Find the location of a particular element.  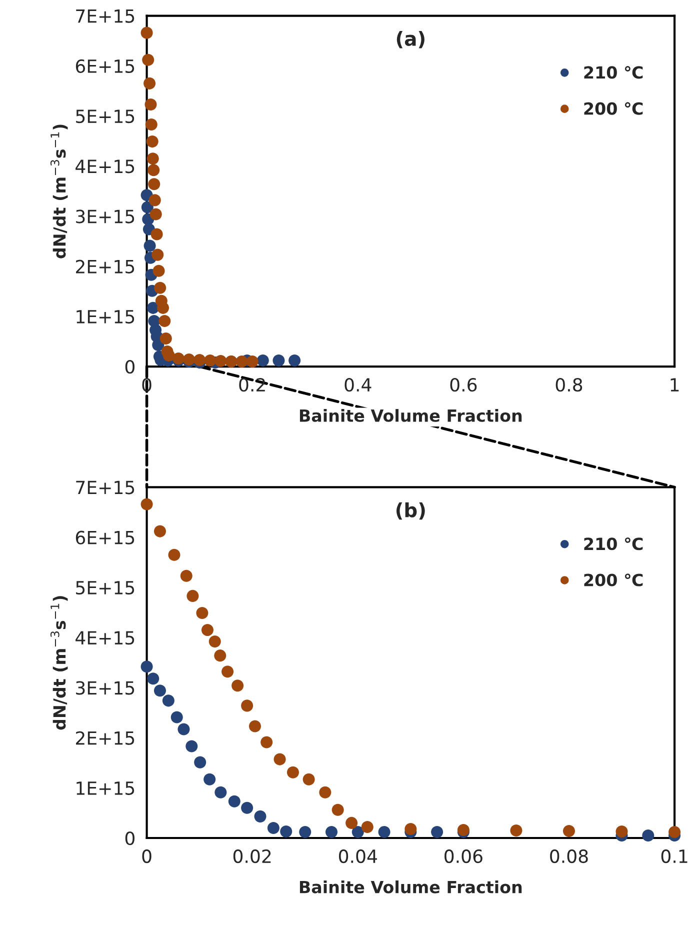

x-tick-label: 0.06 is located at coordinates (463, 856).